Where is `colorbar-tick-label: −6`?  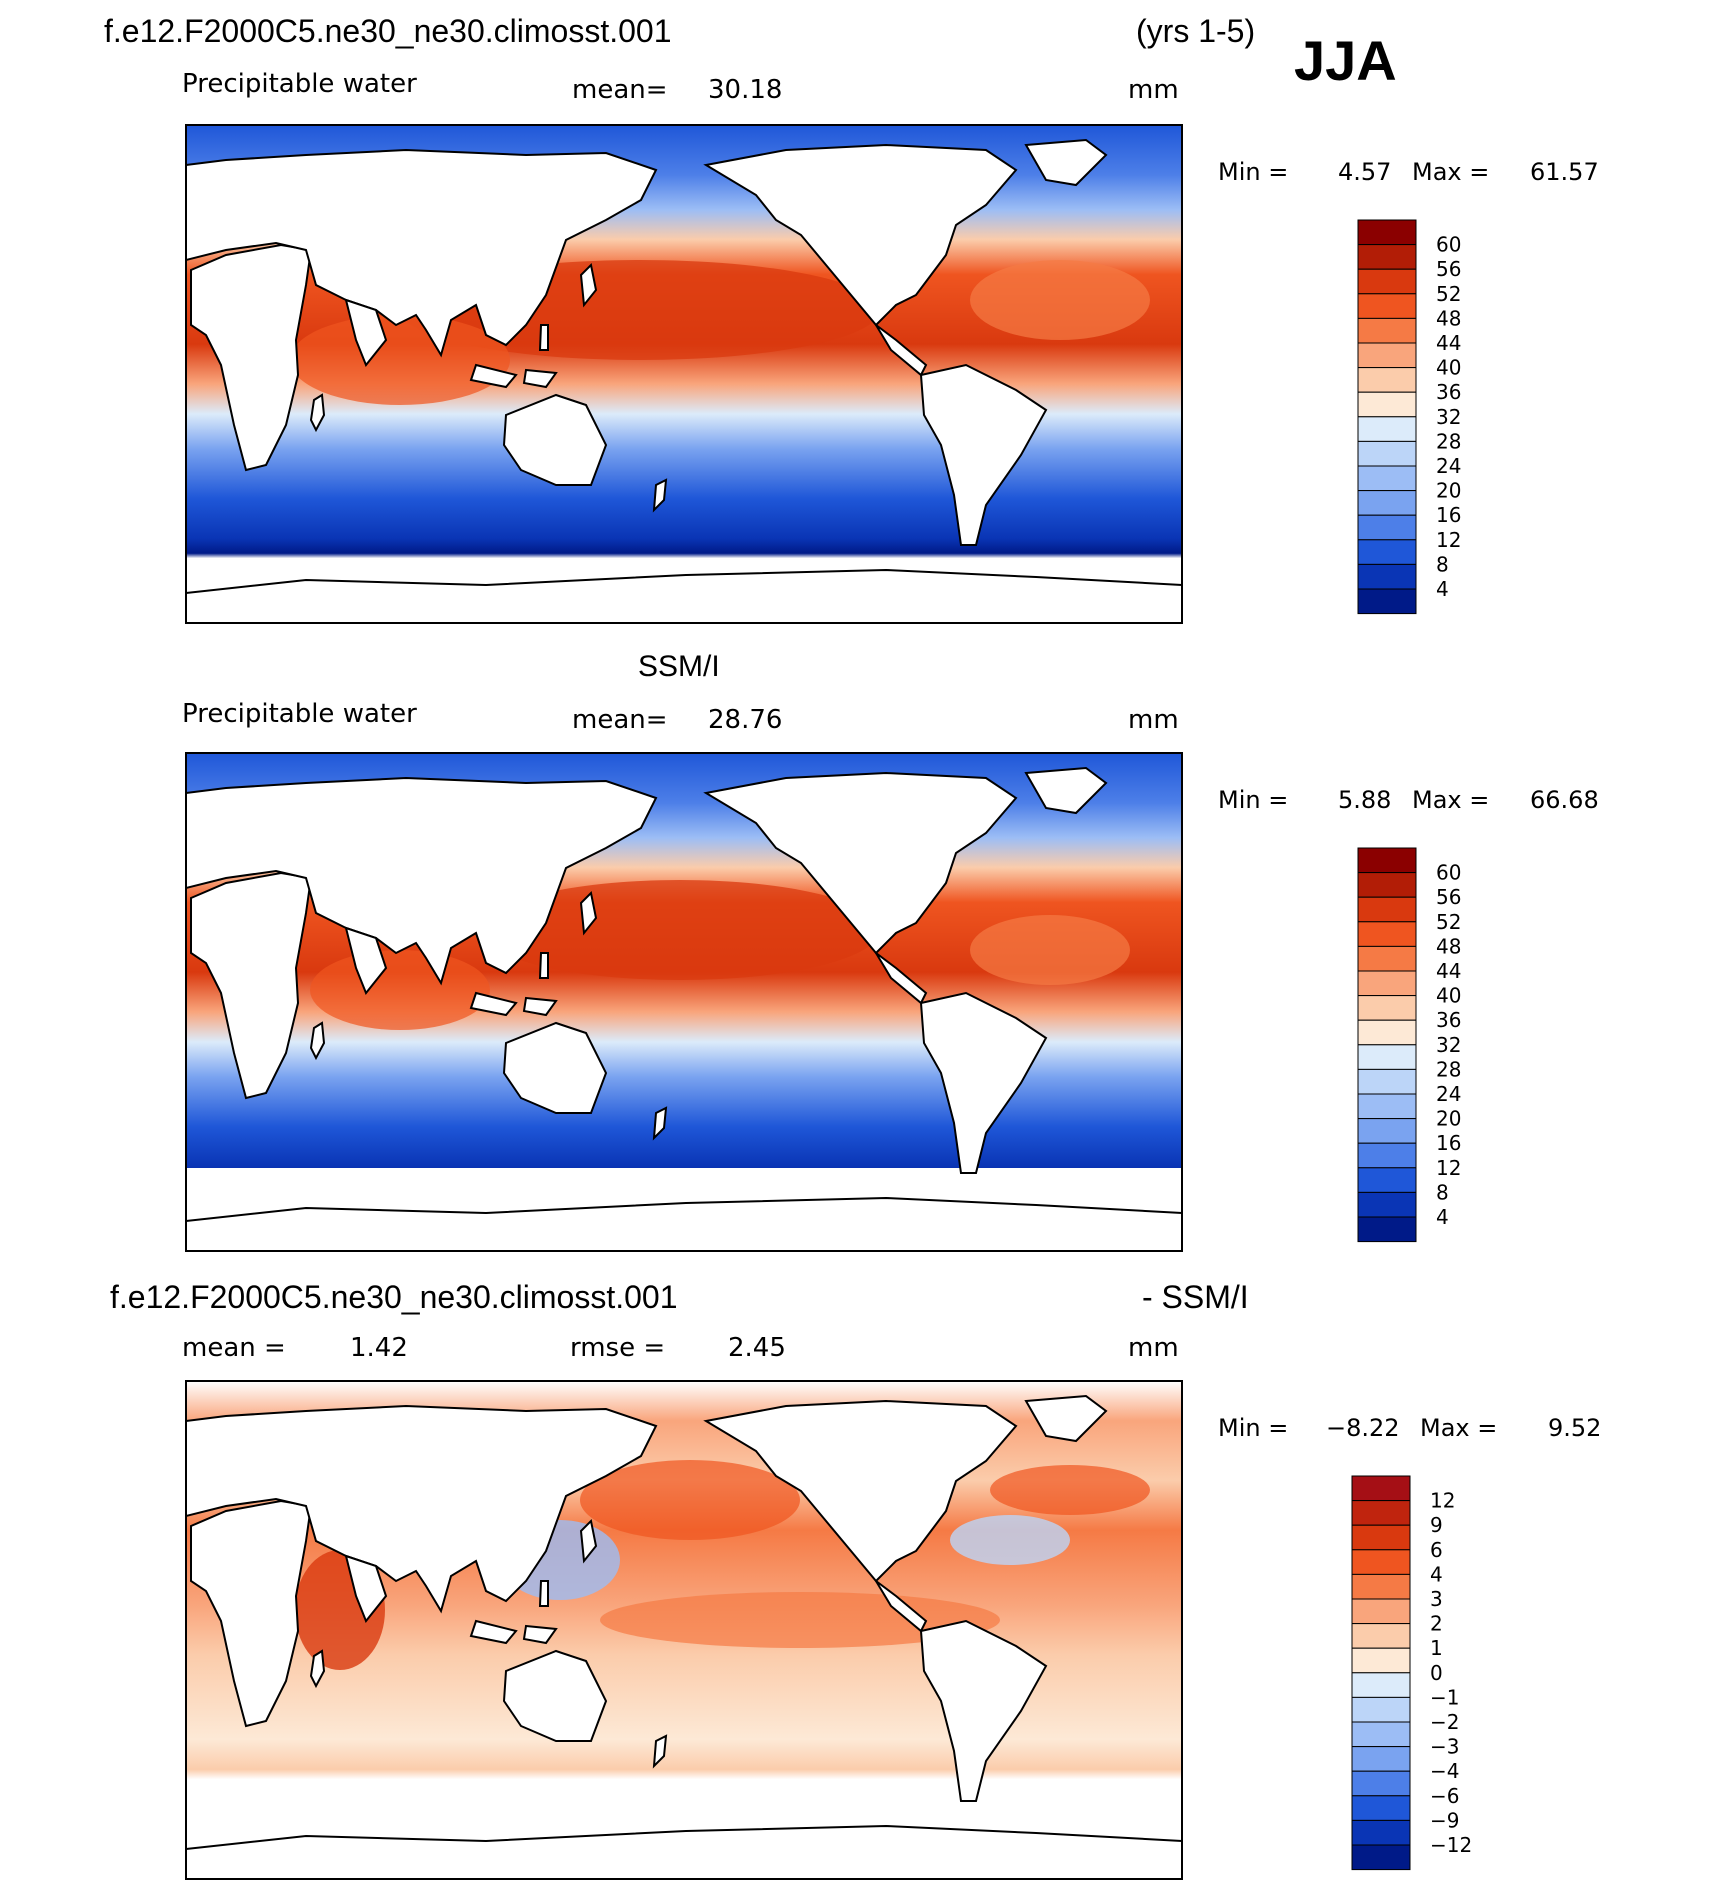
colorbar-tick-label: −6 is located at coordinates (1444, 1796).